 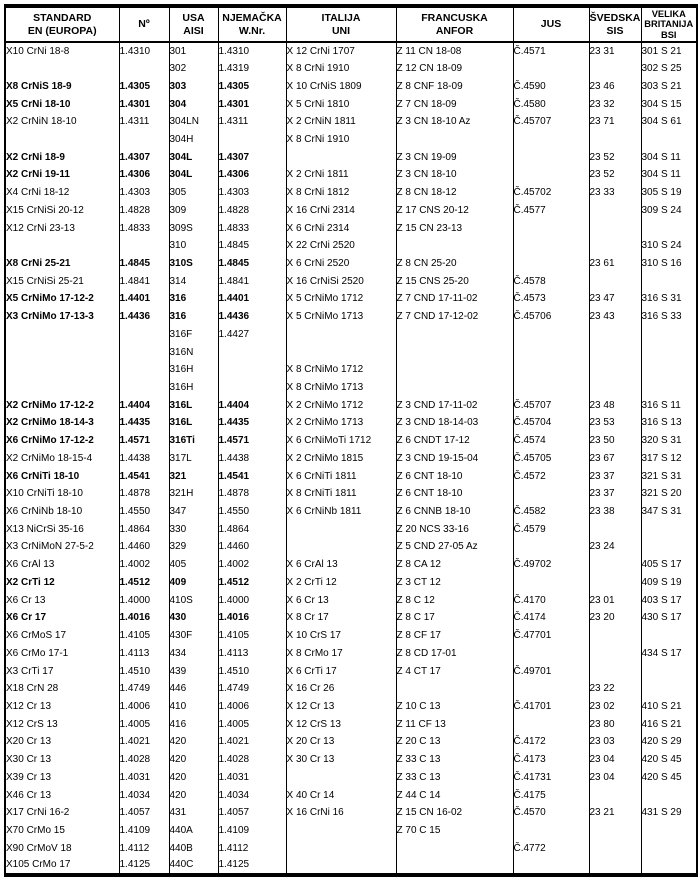 I want to click on cell: X 12 Cr 13, so click(x=341, y=706).